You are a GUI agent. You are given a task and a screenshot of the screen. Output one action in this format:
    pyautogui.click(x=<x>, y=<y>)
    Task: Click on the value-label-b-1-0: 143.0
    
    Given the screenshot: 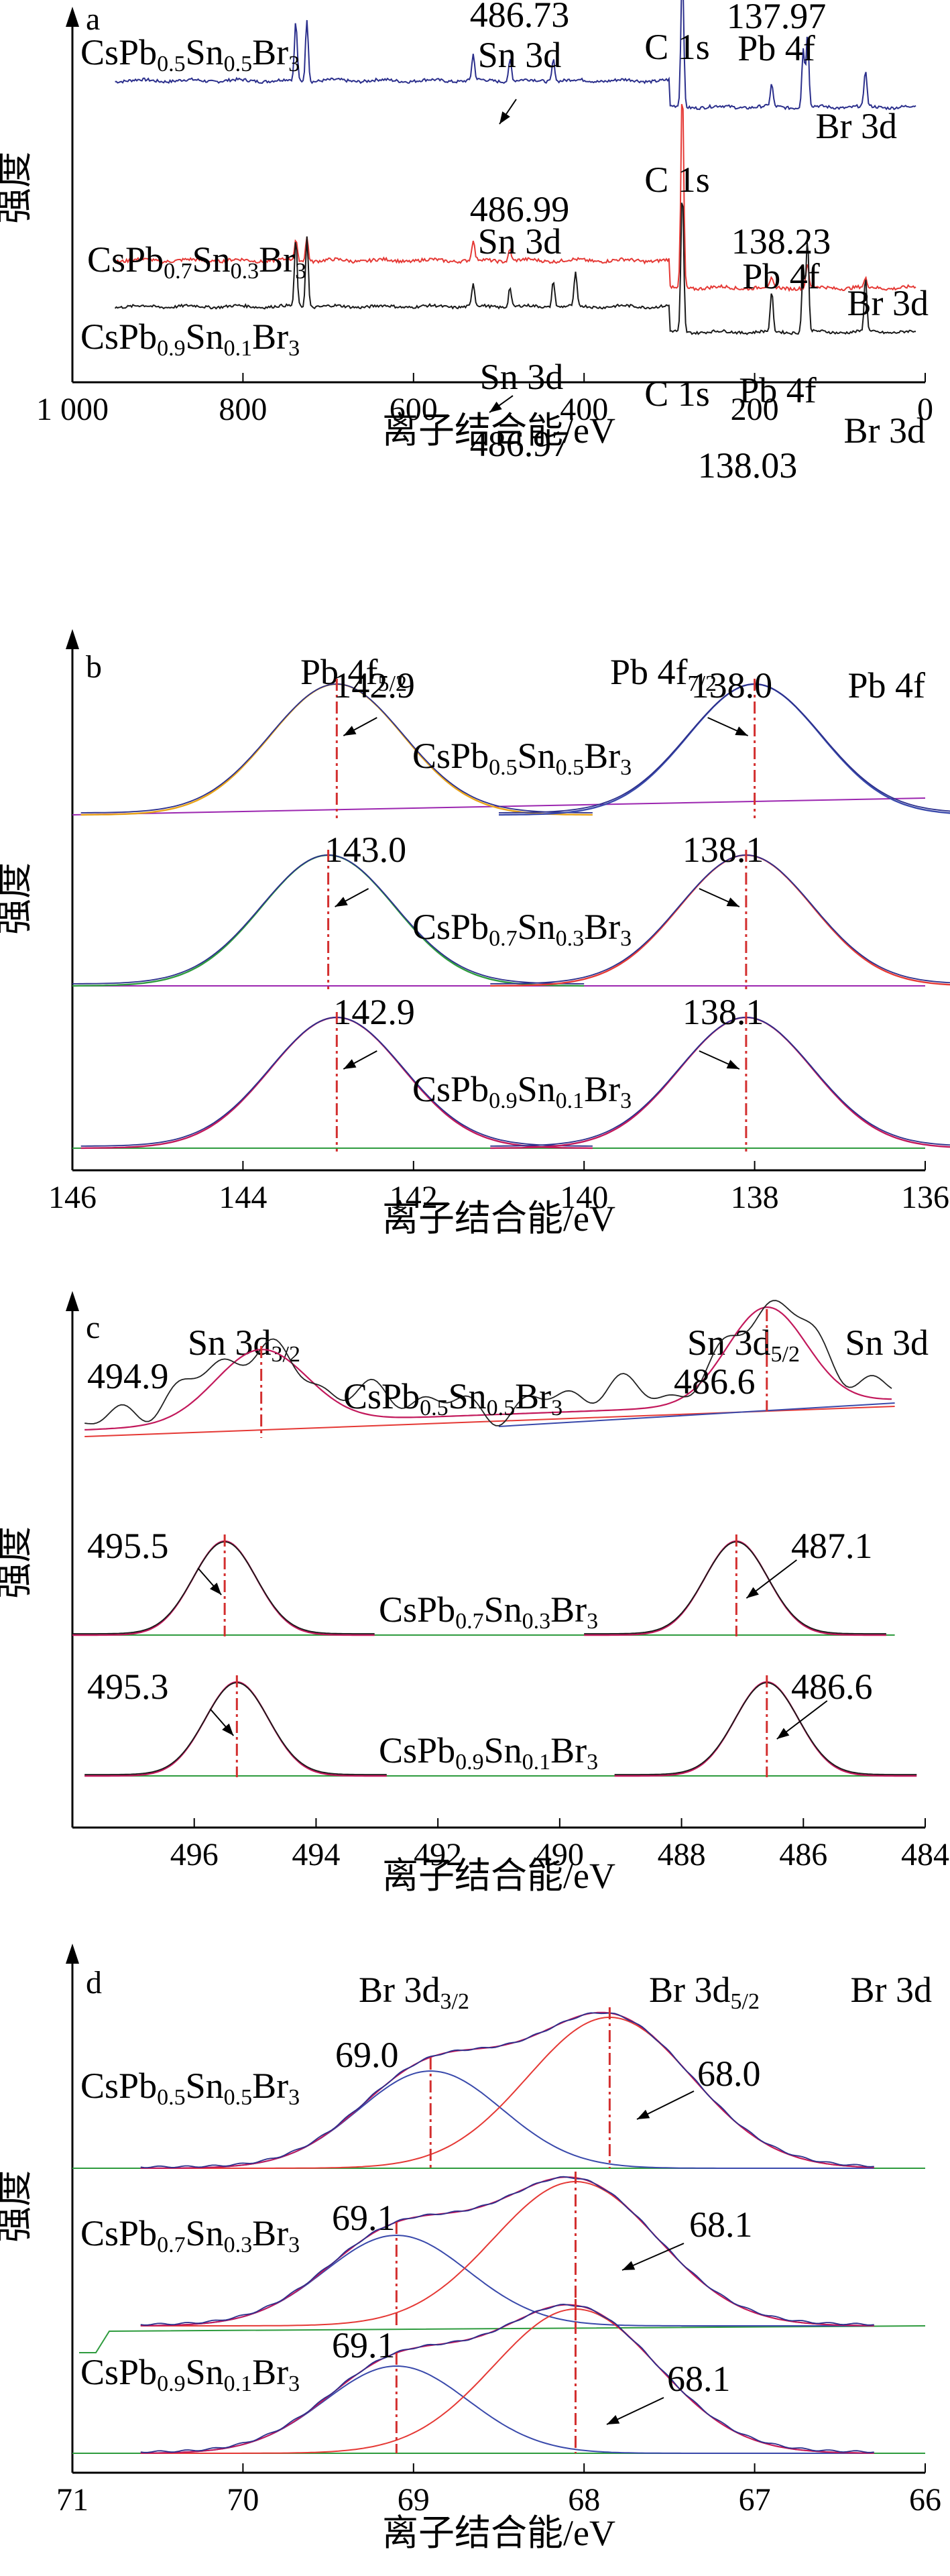 What is the action you would take?
    pyautogui.click(x=366, y=850)
    